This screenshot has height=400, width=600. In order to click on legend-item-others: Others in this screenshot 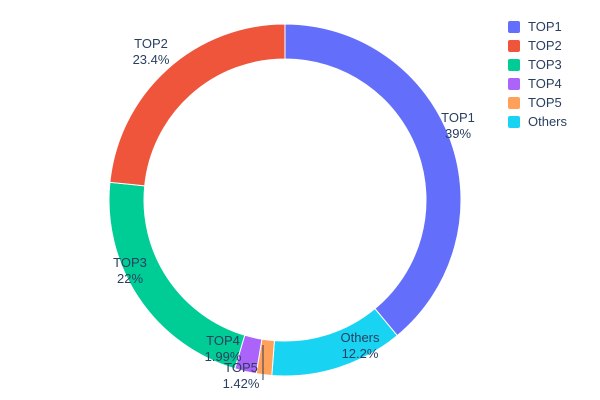, I will do `click(537, 121)`.